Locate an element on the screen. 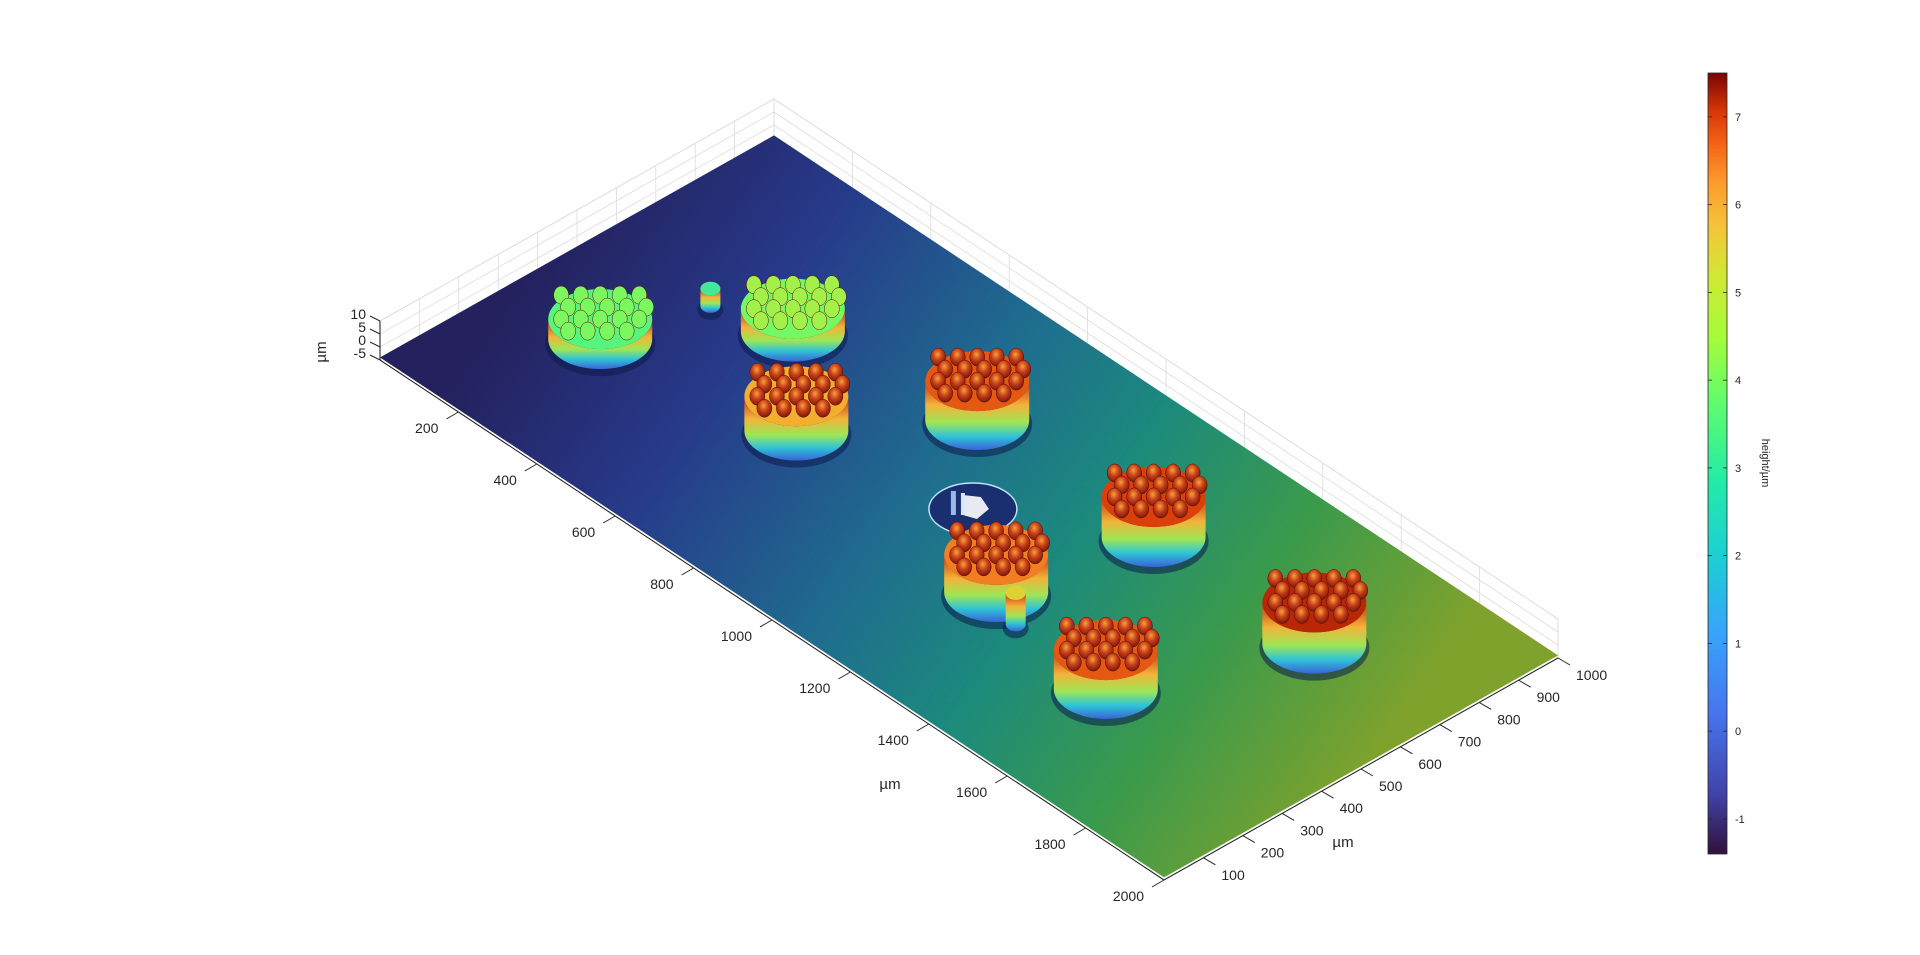 The height and width of the screenshot is (955, 1920). x-tick-label: 1800 is located at coordinates (1049, 844).